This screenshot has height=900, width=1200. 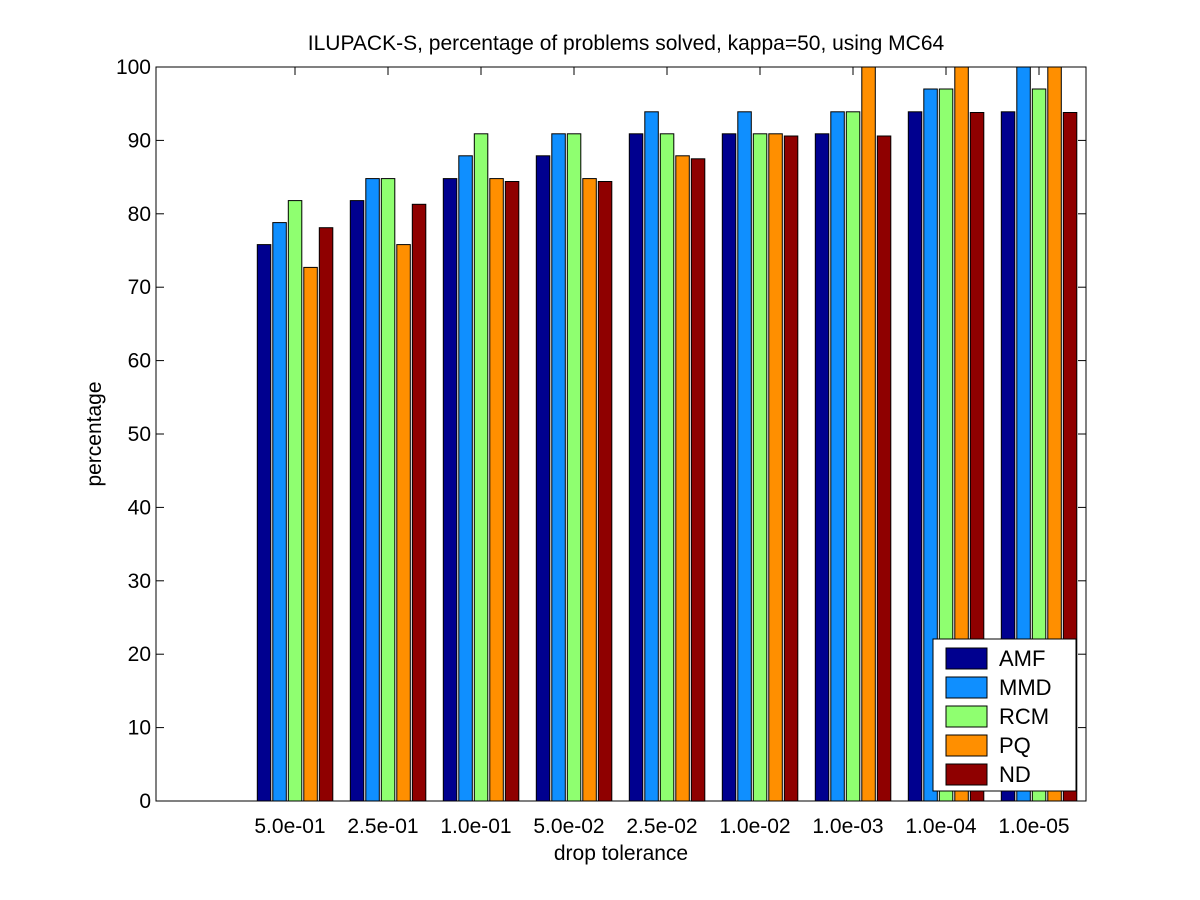 What do you see at coordinates (139, 287) in the screenshot?
I see `y-tick-label: 70` at bounding box center [139, 287].